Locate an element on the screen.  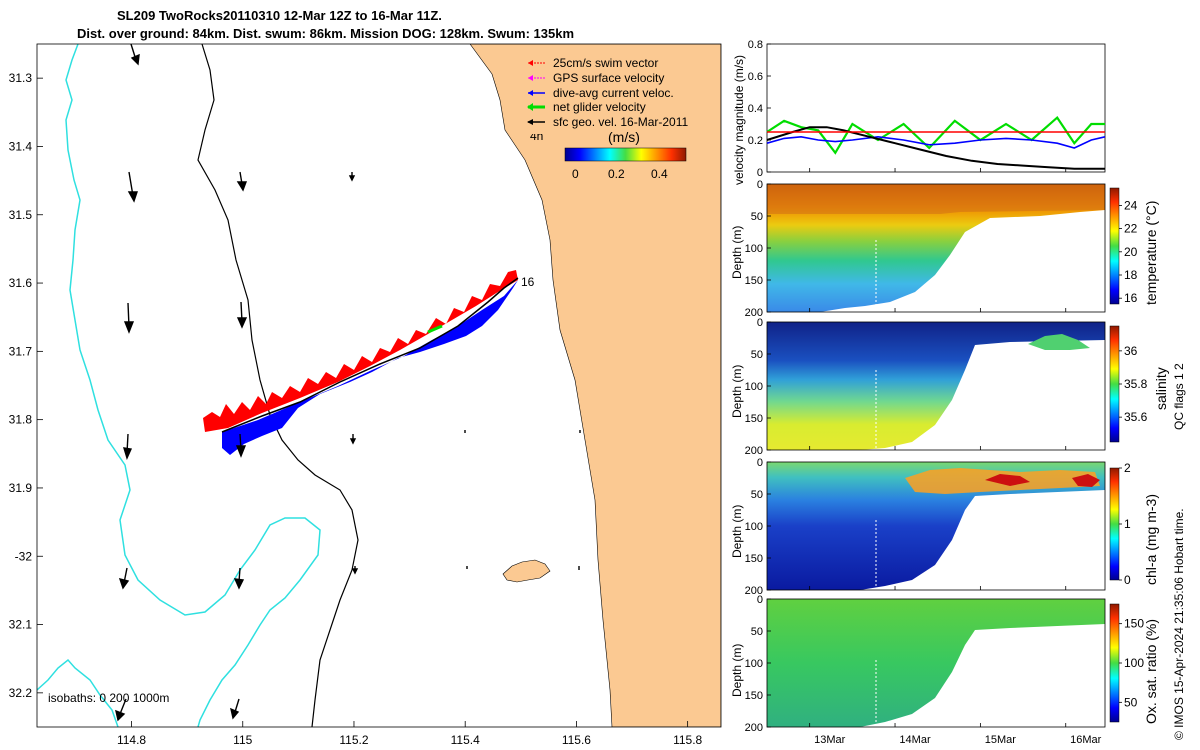
sal-axes: 0 50 100 150 200 is located at coordinates (758, 387).